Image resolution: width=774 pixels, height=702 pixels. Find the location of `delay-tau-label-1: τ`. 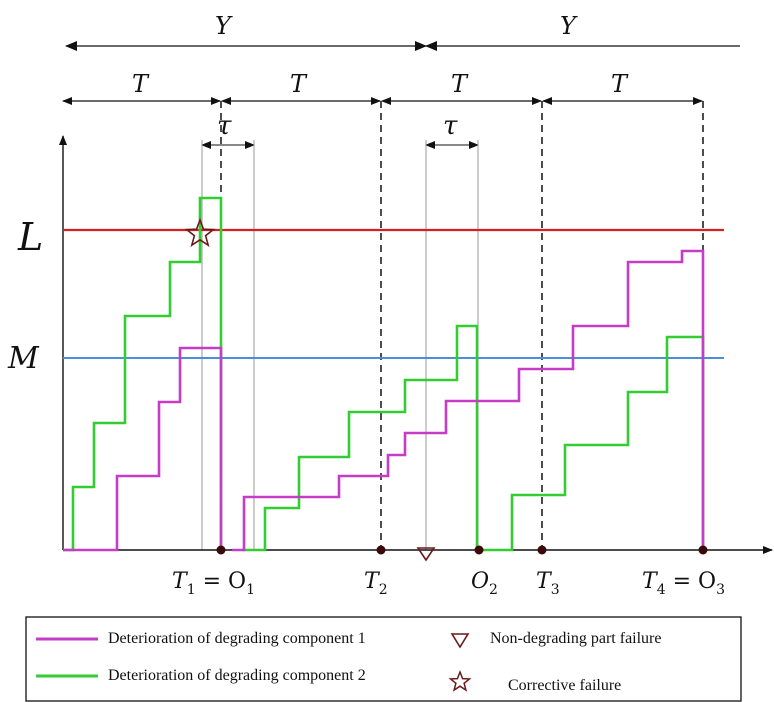

delay-tau-label-1: τ is located at coordinates (224, 126).